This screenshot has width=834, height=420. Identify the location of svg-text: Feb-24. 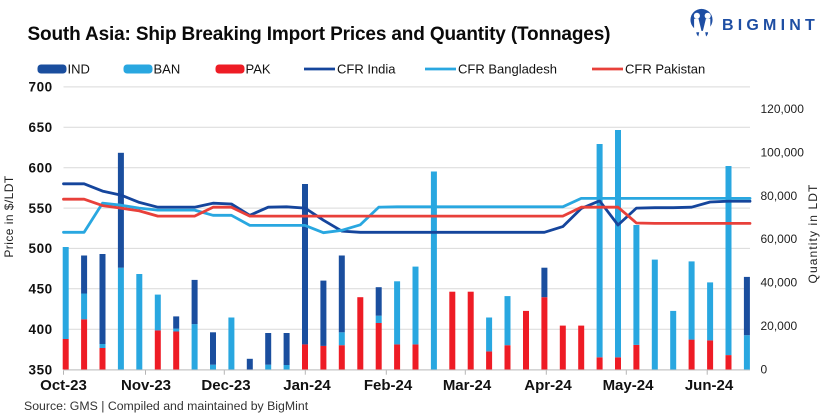
(388, 385).